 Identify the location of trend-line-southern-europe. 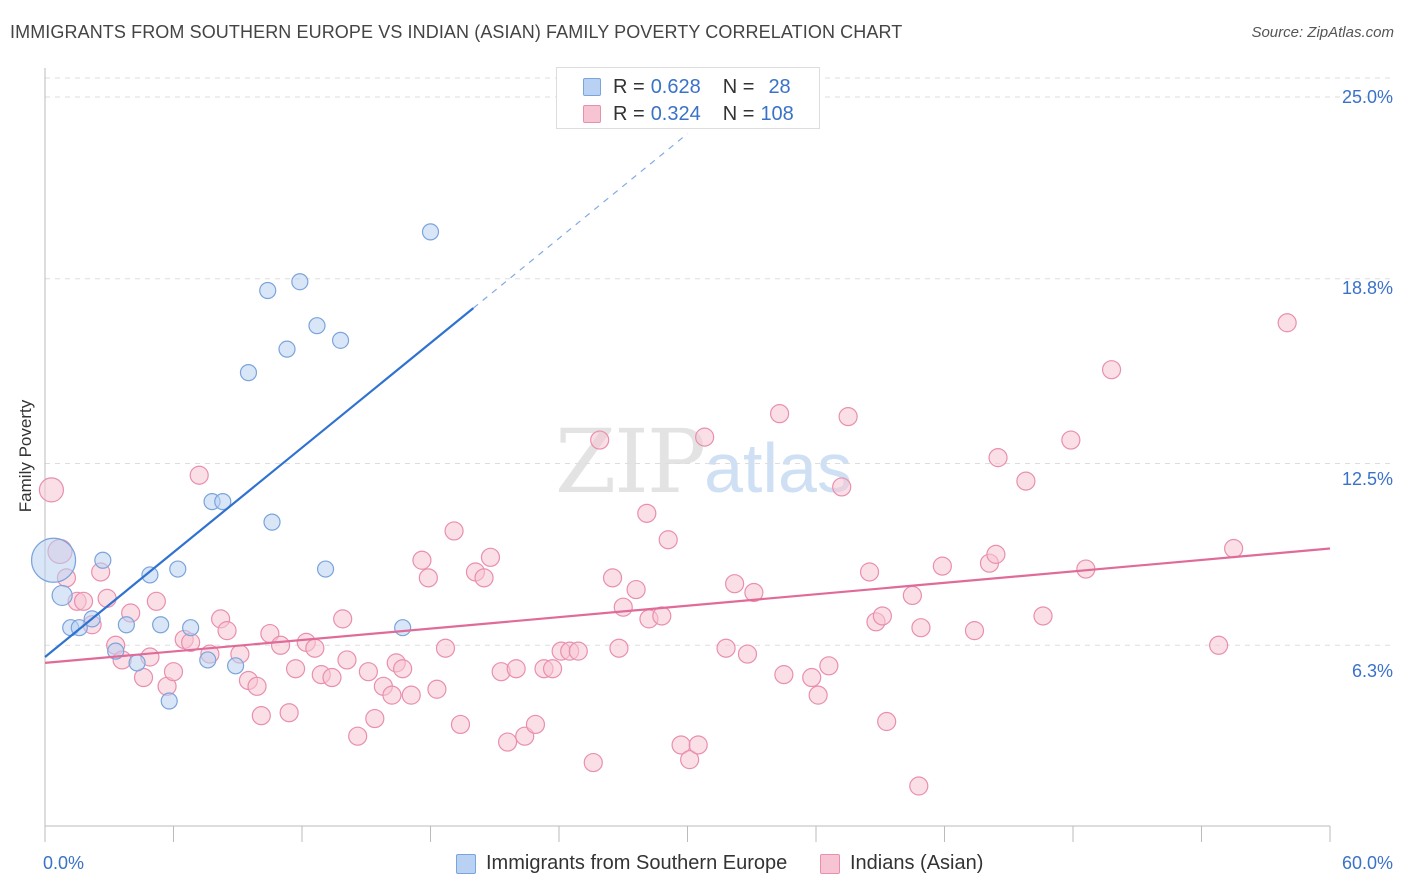
(259, 482).